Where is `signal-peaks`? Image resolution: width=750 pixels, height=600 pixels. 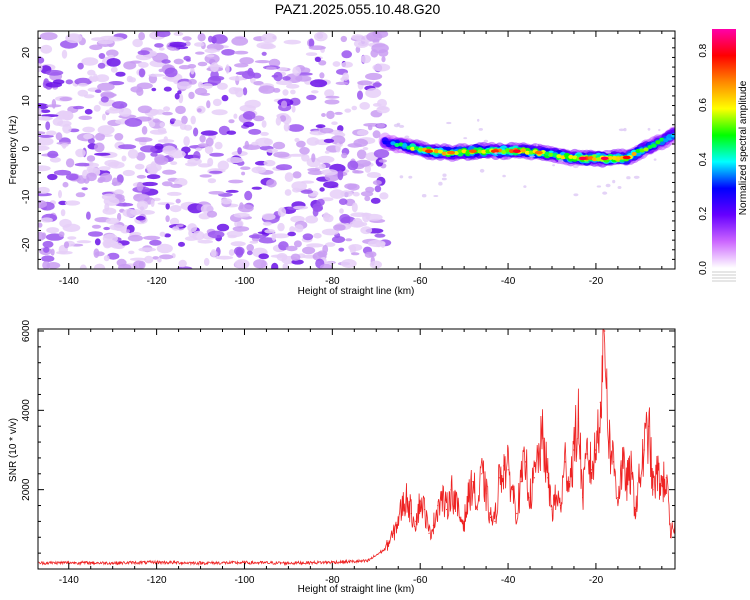
signal-peaks is located at coordinates (528, 155).